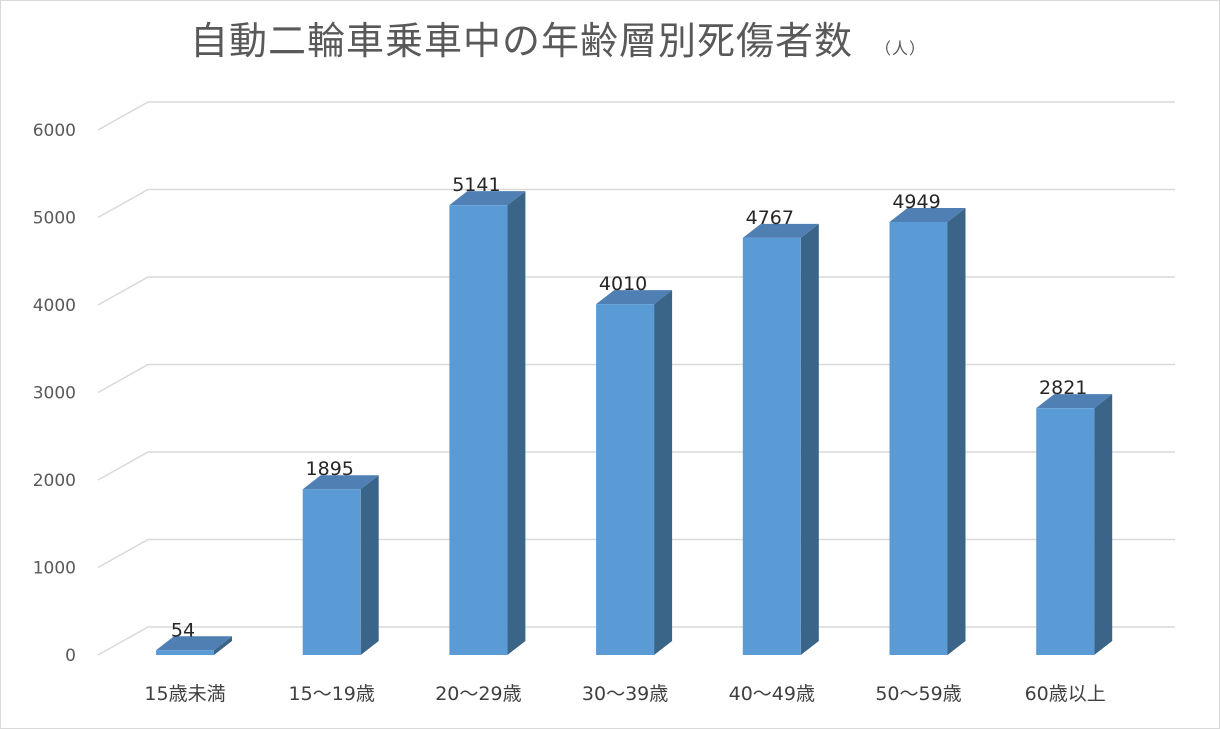 The width and height of the screenshot is (1220, 729). I want to click on x-category-label: 15～19歳, so click(332, 694).